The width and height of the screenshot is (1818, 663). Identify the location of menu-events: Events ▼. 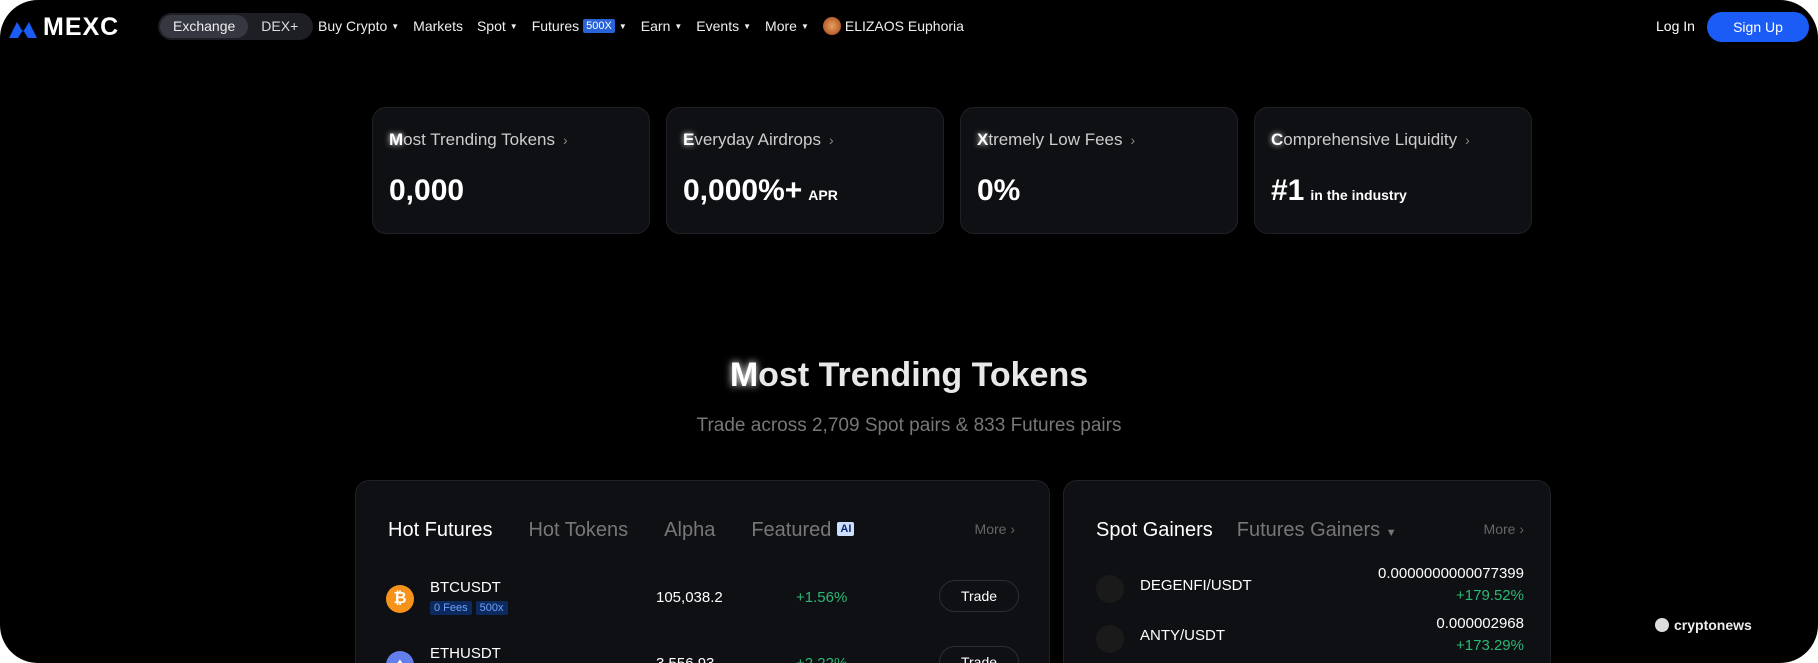
(723, 26).